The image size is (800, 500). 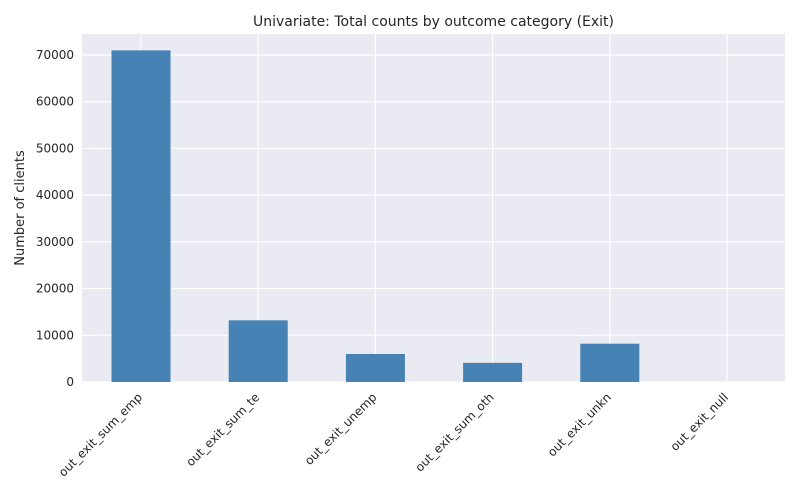 What do you see at coordinates (55, 242) in the screenshot?
I see `y-tick-label: 30000` at bounding box center [55, 242].